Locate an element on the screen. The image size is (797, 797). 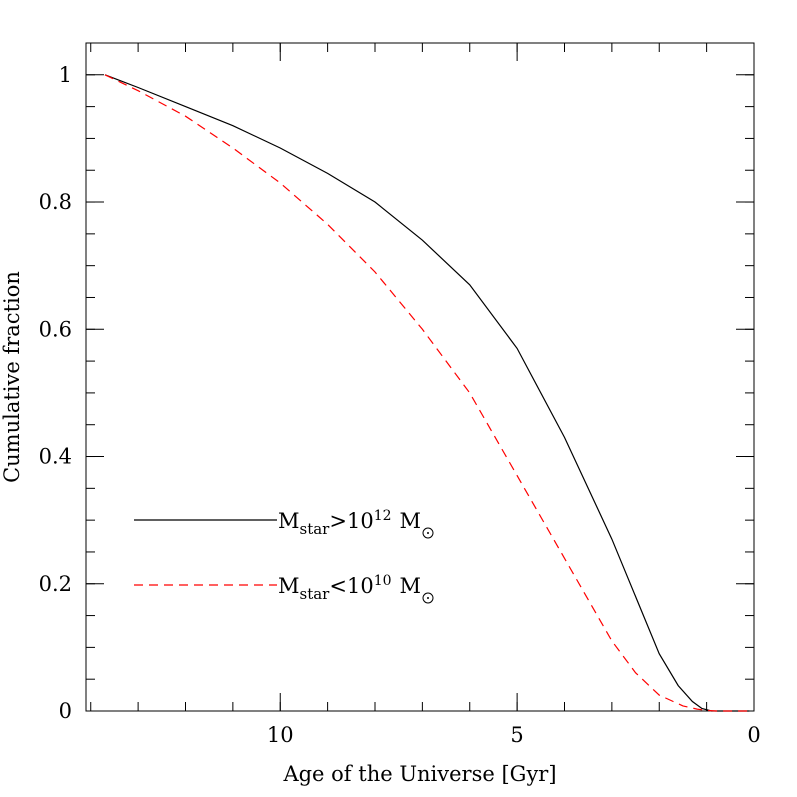
y-tick-label: 1 is located at coordinates (65, 75).